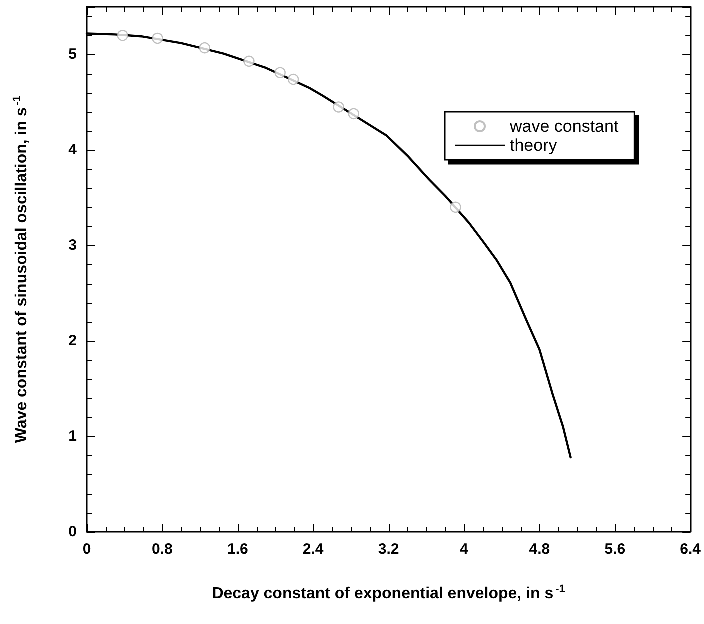  Describe the element at coordinates (72, 245) in the screenshot. I see `y-tick-label: 3` at that location.